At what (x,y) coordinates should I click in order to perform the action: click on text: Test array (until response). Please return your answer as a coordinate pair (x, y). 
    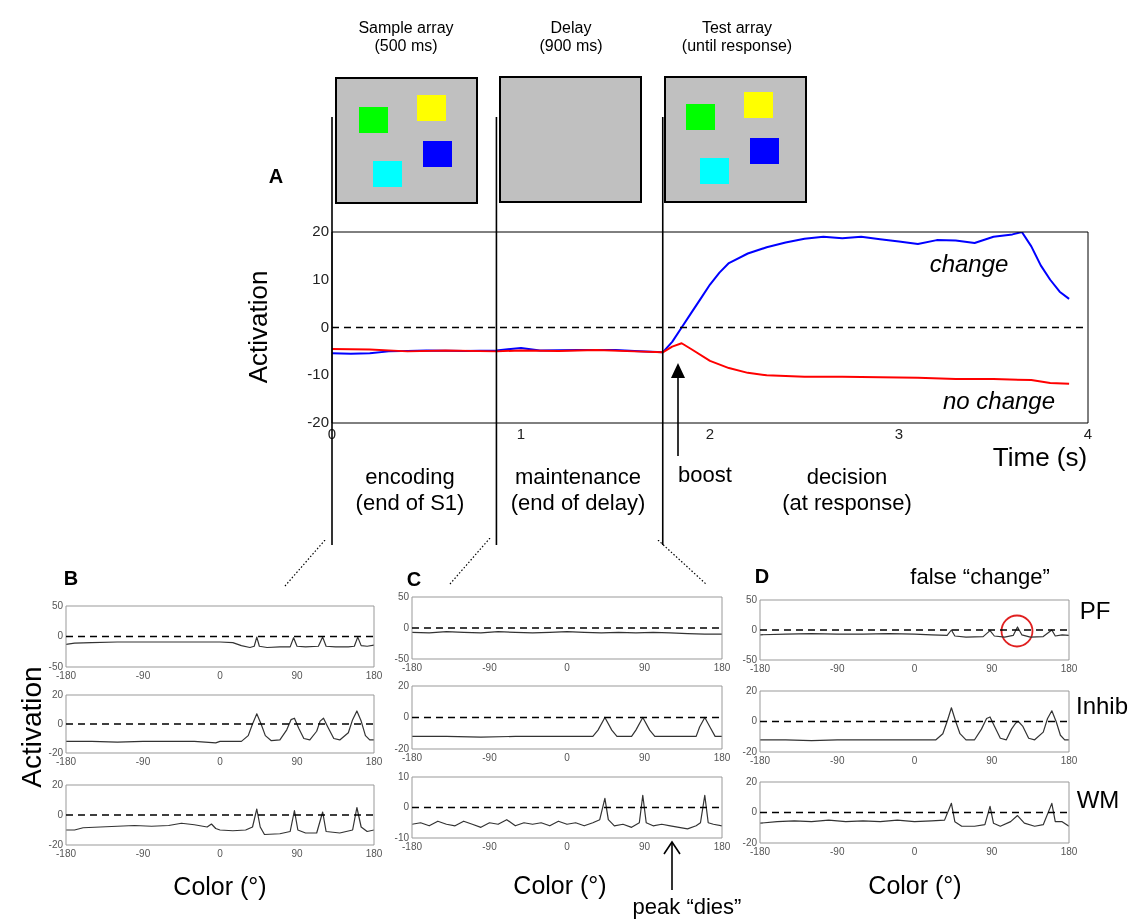
    Looking at the image, I should click on (737, 37).